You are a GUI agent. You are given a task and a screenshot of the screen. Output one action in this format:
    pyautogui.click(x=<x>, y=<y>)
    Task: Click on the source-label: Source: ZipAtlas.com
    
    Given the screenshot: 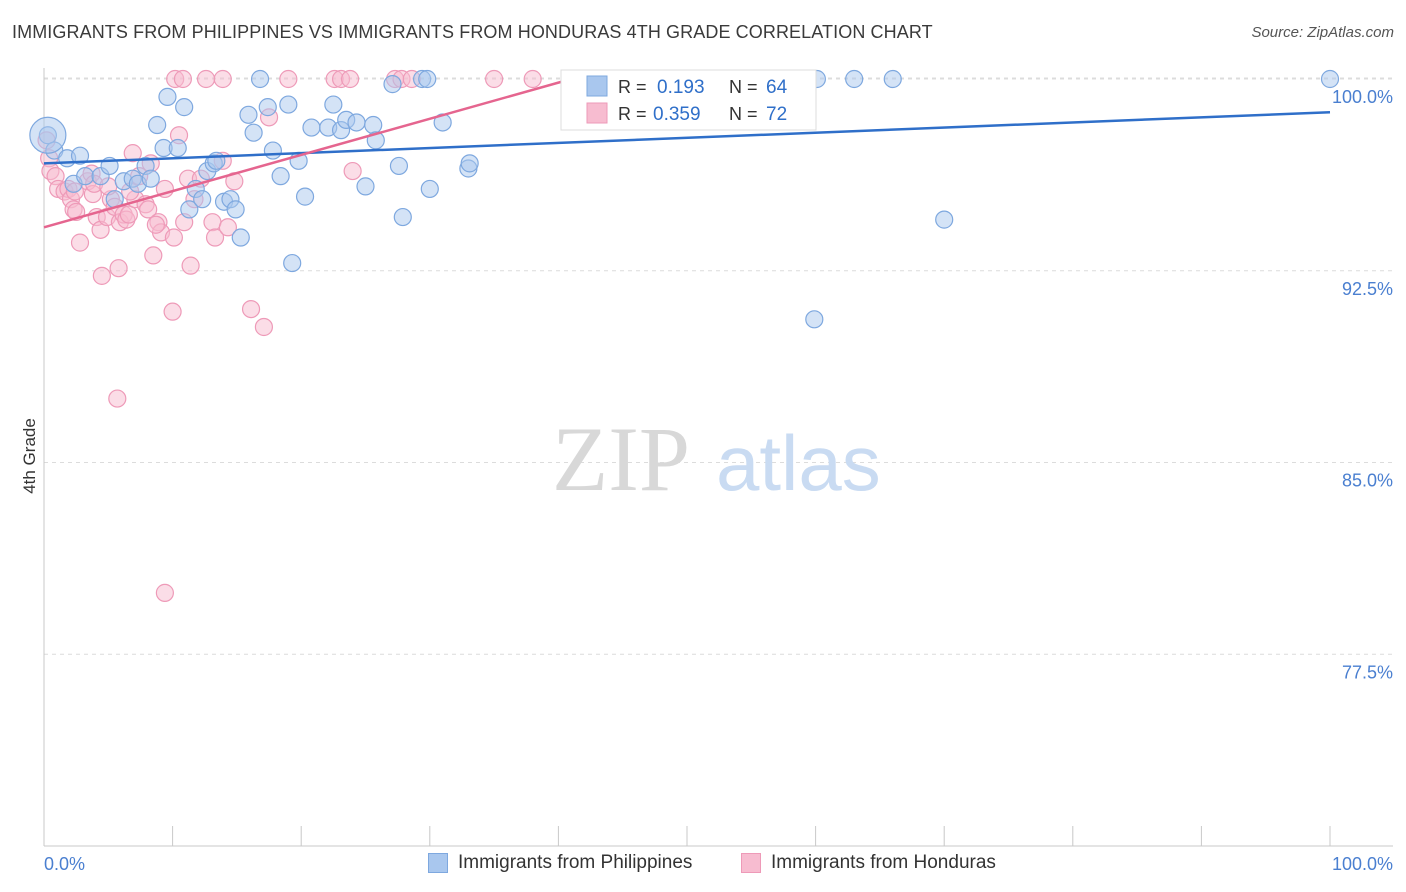 What is the action you would take?
    pyautogui.click(x=1322, y=32)
    